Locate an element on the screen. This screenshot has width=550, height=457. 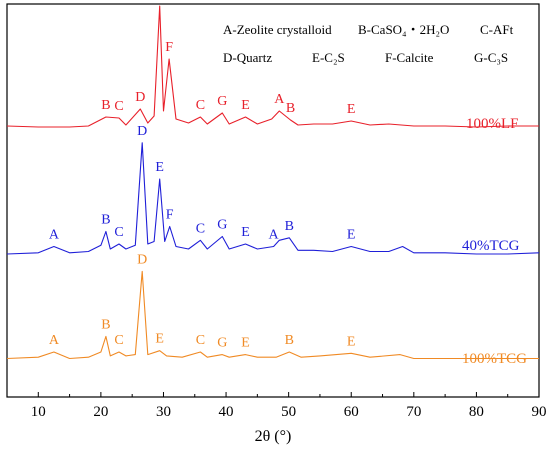
sample-label-layer: 100%LF 40%TCG 100%TCG is located at coordinates (494, 241).